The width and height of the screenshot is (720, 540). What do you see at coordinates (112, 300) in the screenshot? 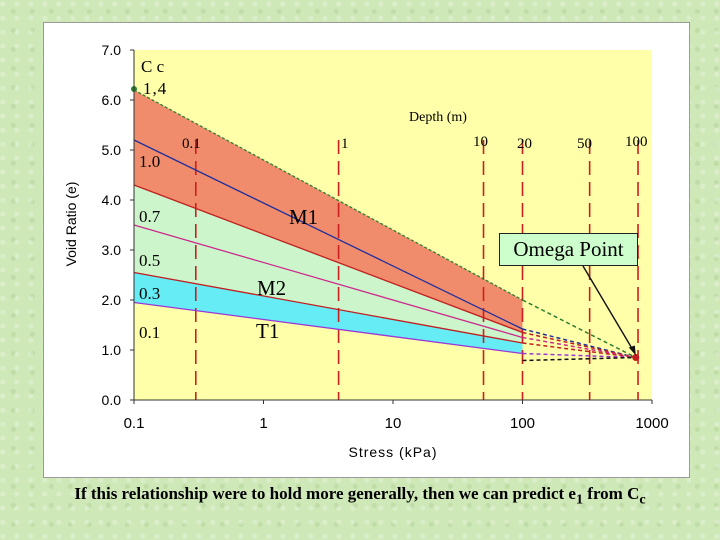
I see `y-tick-label: 2.0` at bounding box center [112, 300].